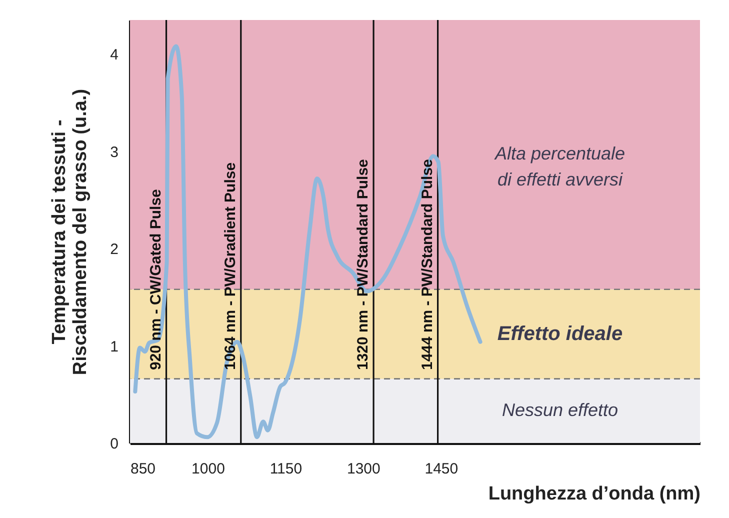  What do you see at coordinates (560, 410) in the screenshot?
I see `band-label: Nessun effetto` at bounding box center [560, 410].